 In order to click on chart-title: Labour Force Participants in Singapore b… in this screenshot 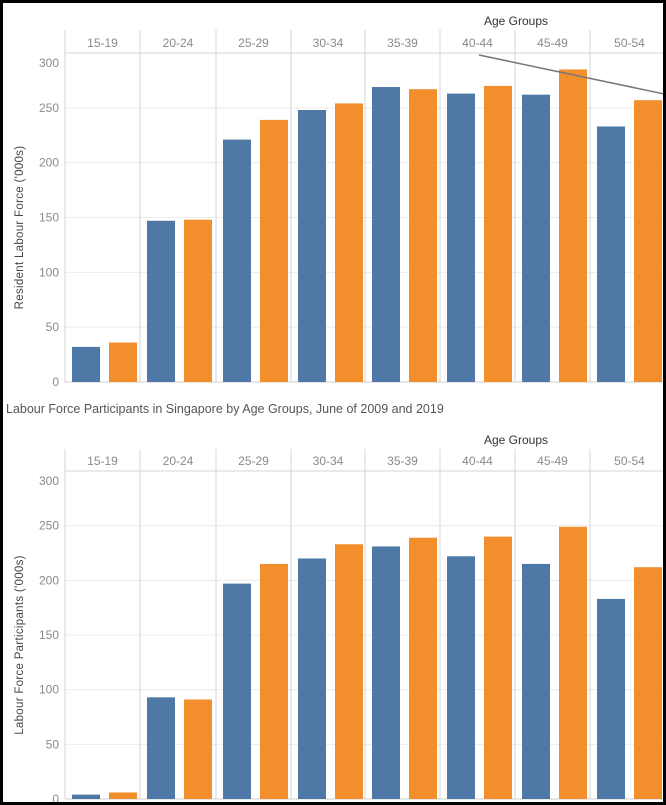, I will do `click(225, 409)`.